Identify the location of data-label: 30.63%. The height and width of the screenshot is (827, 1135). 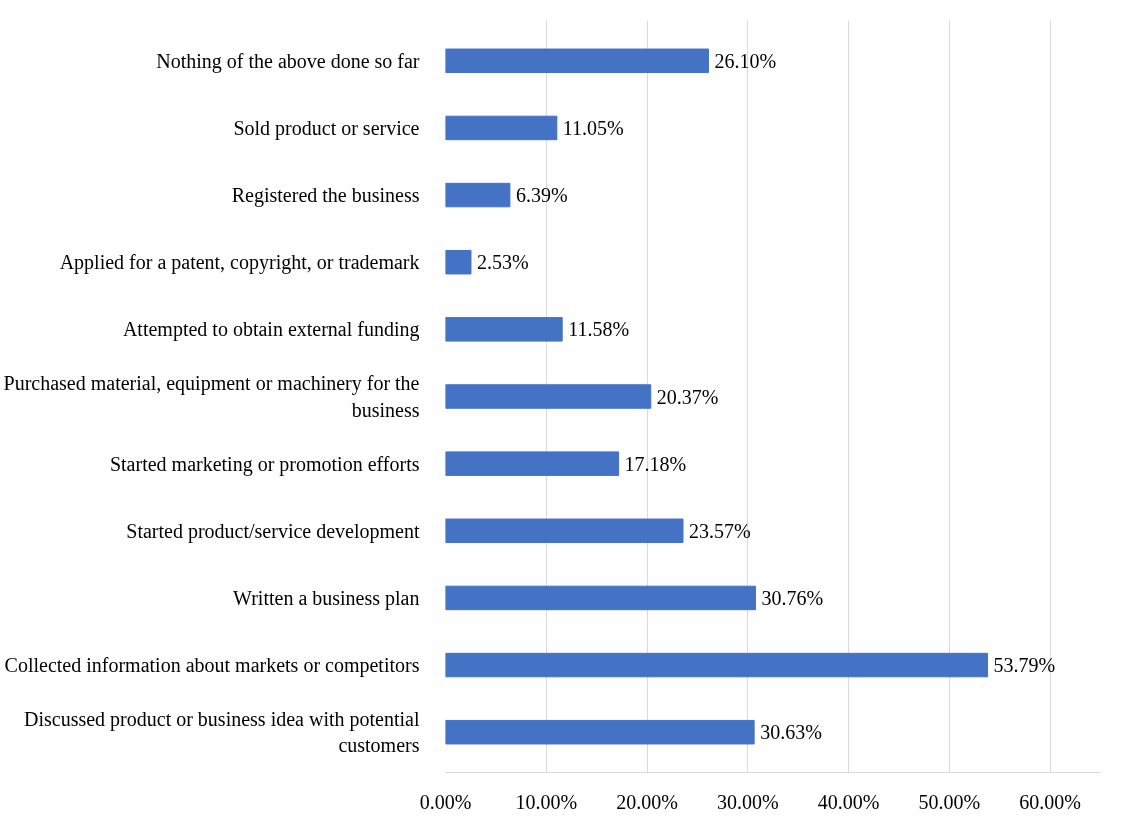
(791, 732).